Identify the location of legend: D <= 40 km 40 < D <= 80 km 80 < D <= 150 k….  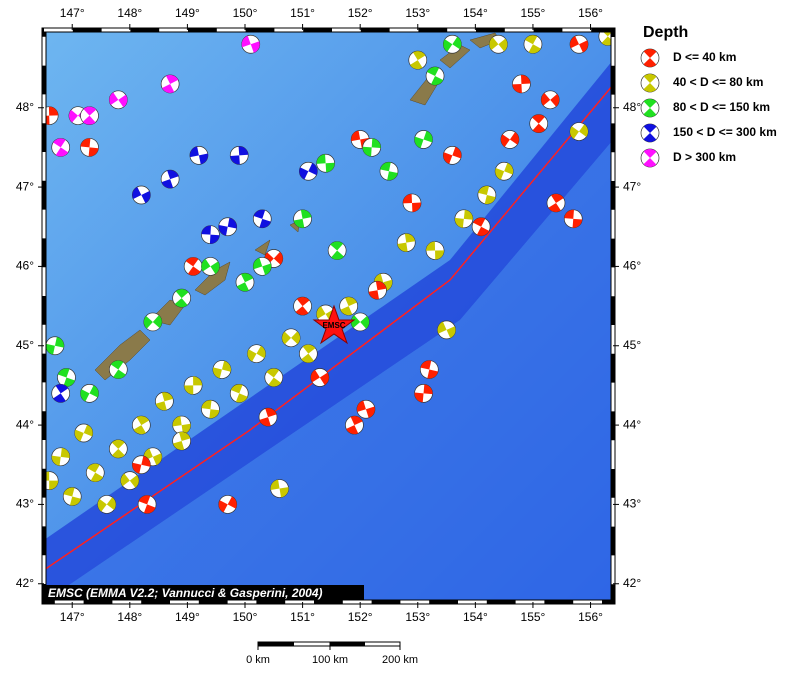
(708, 108).